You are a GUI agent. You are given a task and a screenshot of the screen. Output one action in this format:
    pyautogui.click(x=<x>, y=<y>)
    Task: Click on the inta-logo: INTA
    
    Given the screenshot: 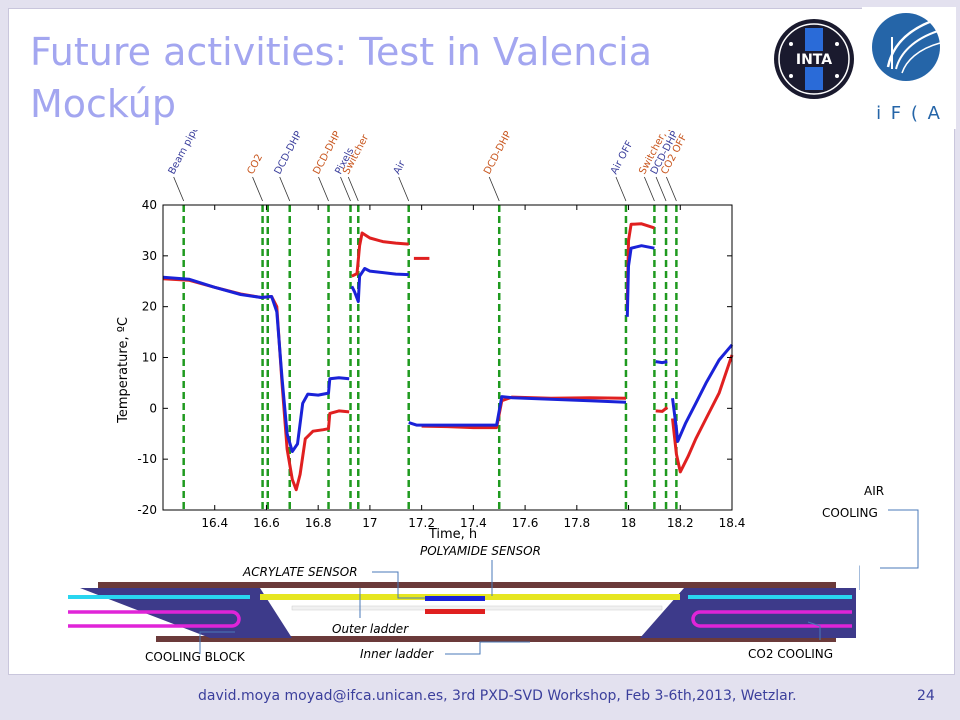 What is the action you would take?
    pyautogui.click(x=814, y=59)
    